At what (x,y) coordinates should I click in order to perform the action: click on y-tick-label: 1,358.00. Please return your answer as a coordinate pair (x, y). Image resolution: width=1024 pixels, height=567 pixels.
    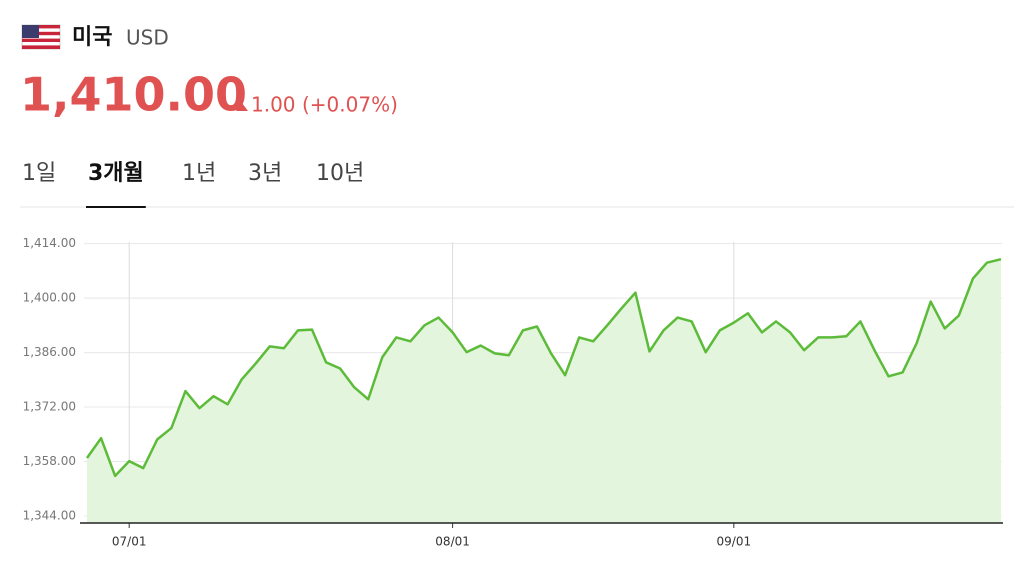
    Looking at the image, I should click on (49, 461).